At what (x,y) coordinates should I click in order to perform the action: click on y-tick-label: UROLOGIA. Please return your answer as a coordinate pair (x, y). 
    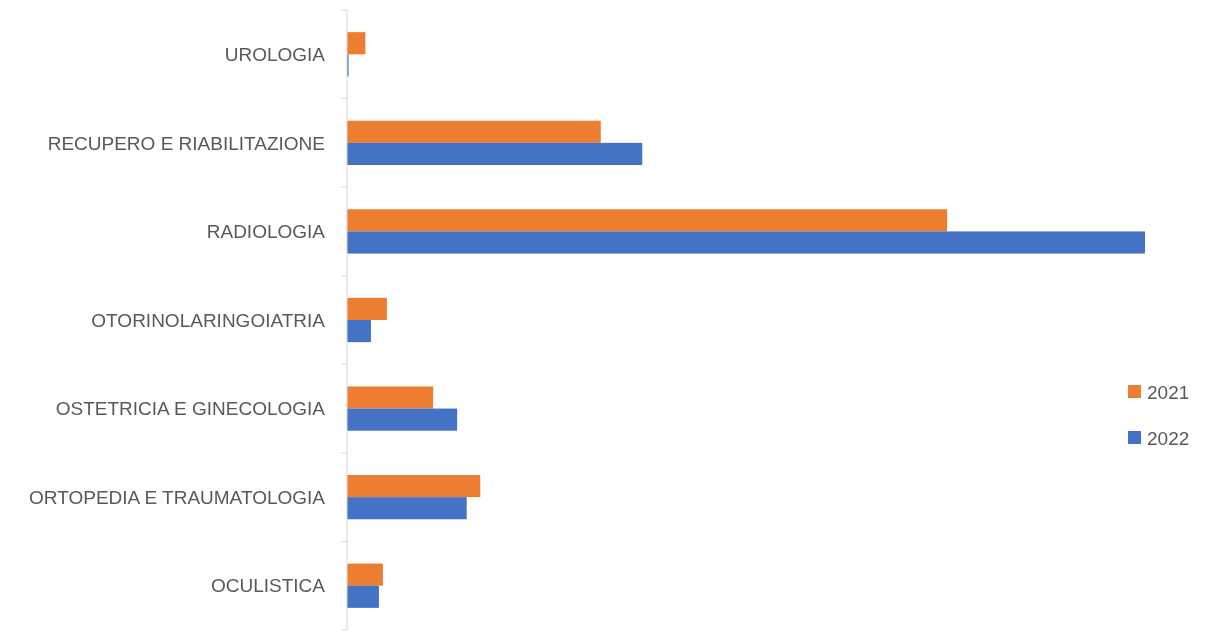
    Looking at the image, I should click on (275, 54).